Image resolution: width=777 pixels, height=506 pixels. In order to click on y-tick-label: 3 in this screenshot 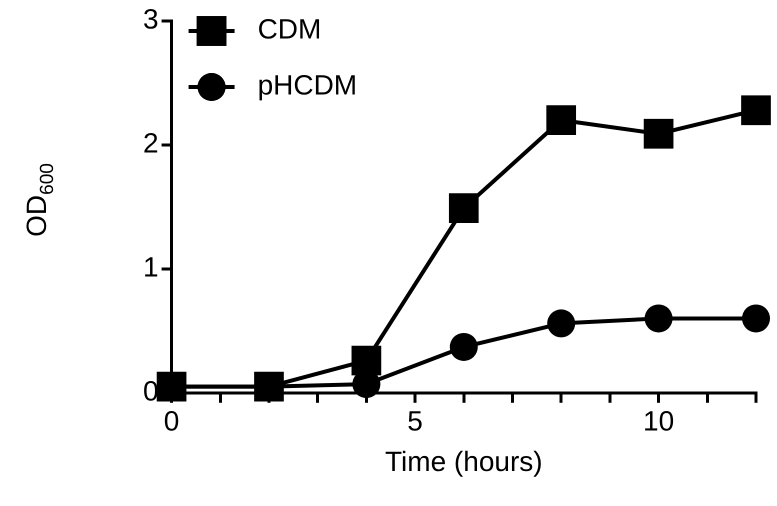, I will do `click(150, 19)`.